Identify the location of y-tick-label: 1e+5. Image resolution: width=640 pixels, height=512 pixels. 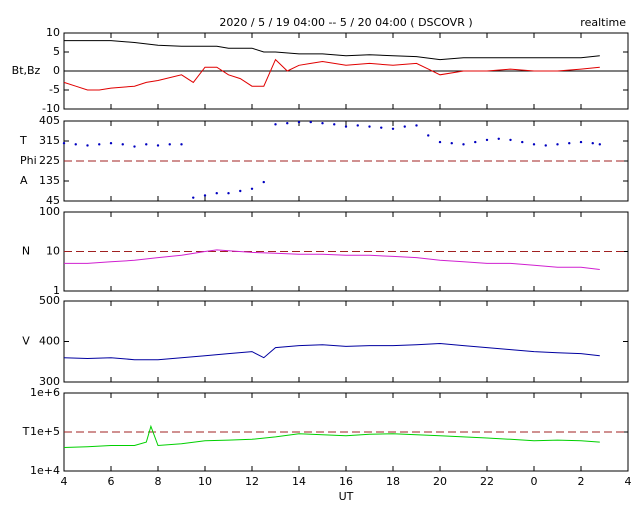
(45, 431).